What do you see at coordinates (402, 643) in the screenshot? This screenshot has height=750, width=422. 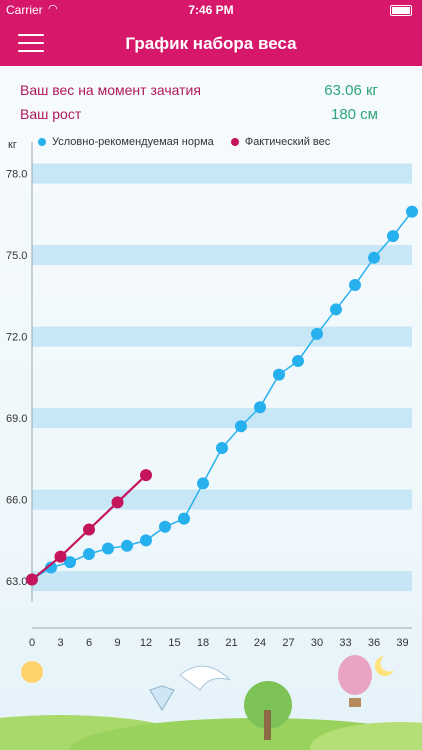 I see `x-tick-label: 39` at bounding box center [402, 643].